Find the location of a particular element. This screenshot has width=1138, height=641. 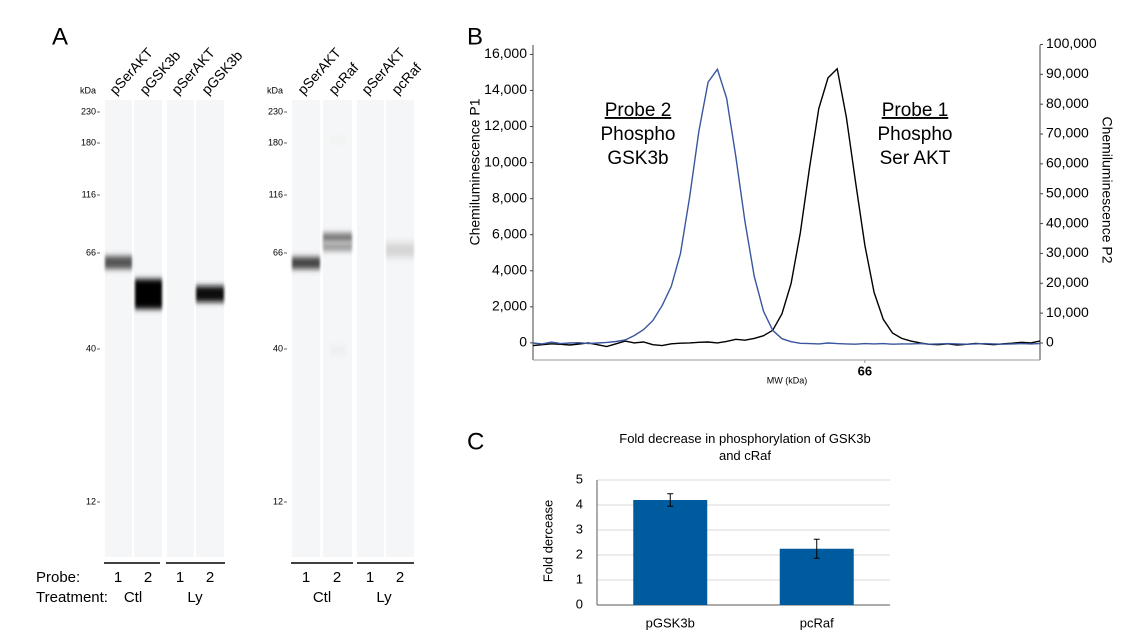

y2-tick-label: 10,000 is located at coordinates (1067, 312).